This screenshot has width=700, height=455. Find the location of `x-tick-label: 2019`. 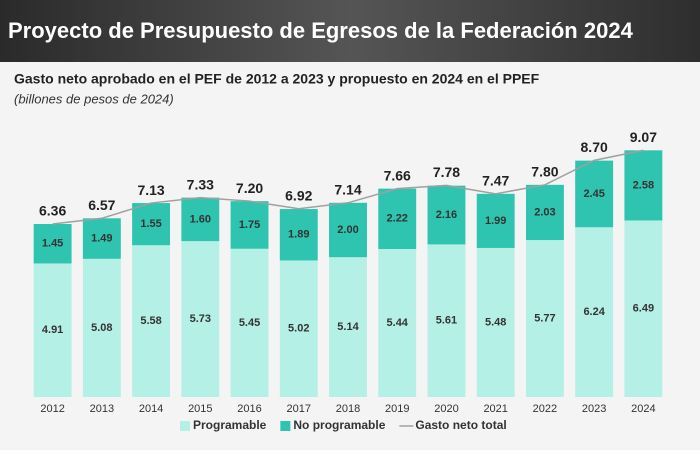

x-tick-label: 2019 is located at coordinates (397, 409).